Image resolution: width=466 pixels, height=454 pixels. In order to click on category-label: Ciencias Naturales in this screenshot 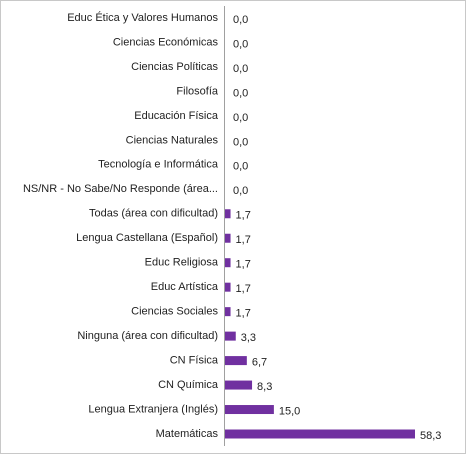, I will do `click(172, 140)`.